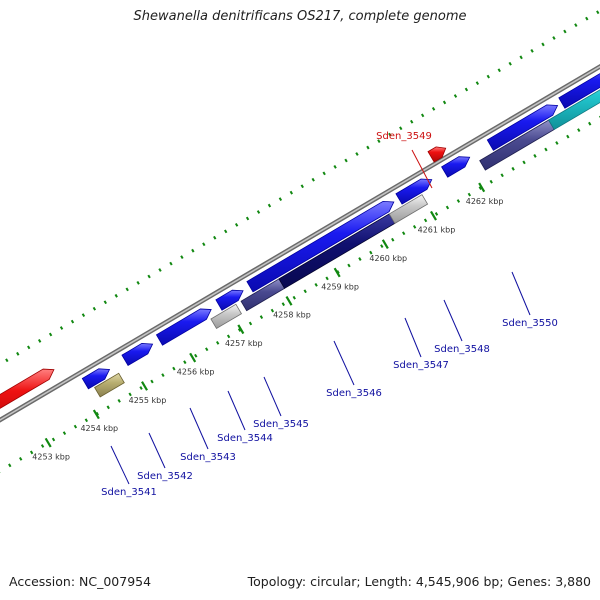  What do you see at coordinates (354, 393) in the screenshot?
I see `gene-label: Sden_3546` at bounding box center [354, 393].